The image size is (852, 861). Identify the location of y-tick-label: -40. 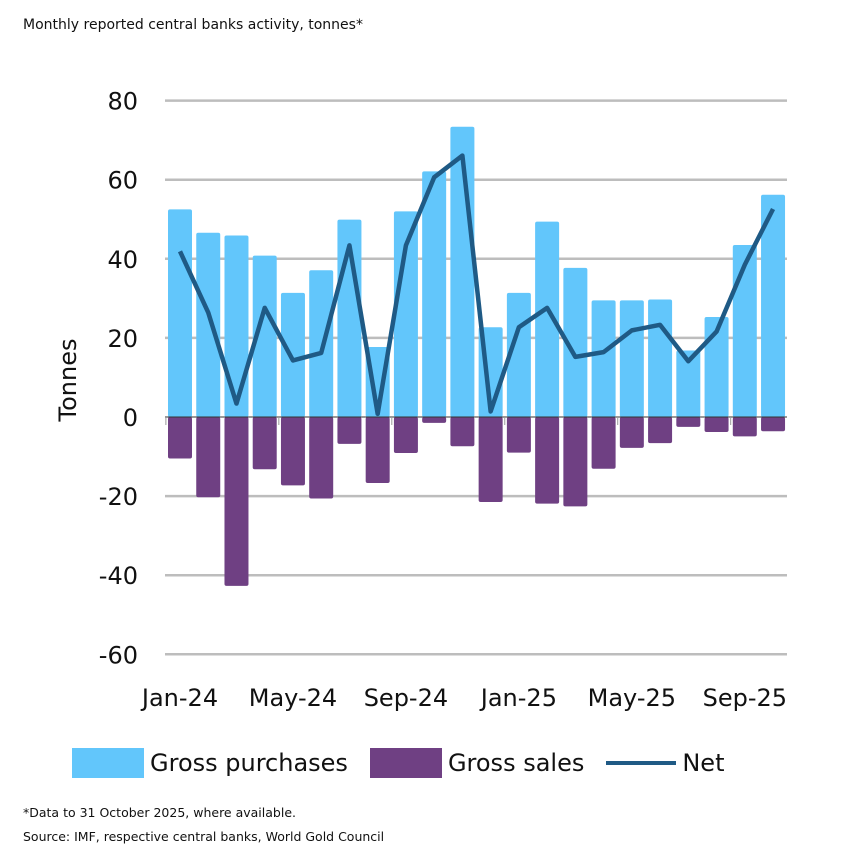
(118, 576).